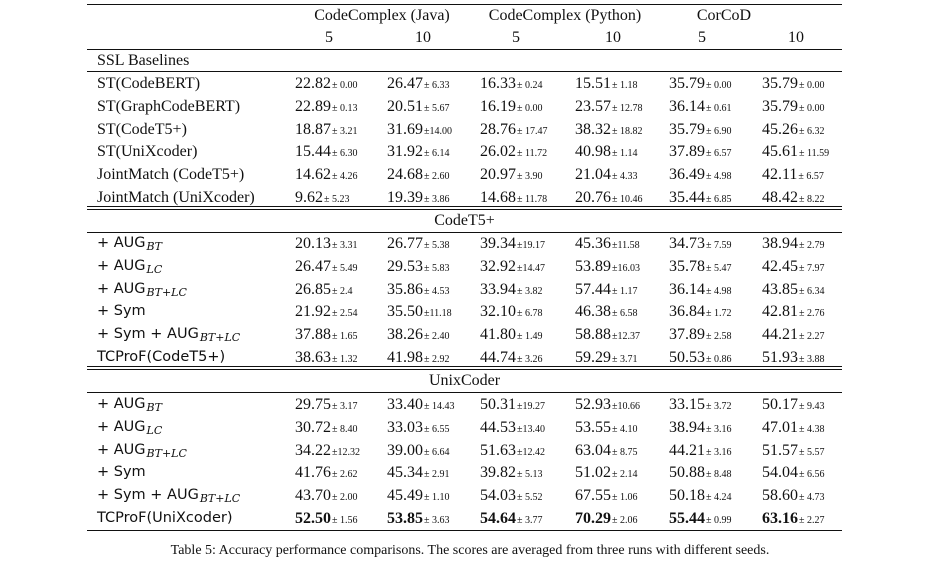  I want to click on score-cell: 14.62± 4.26, so click(326, 174).